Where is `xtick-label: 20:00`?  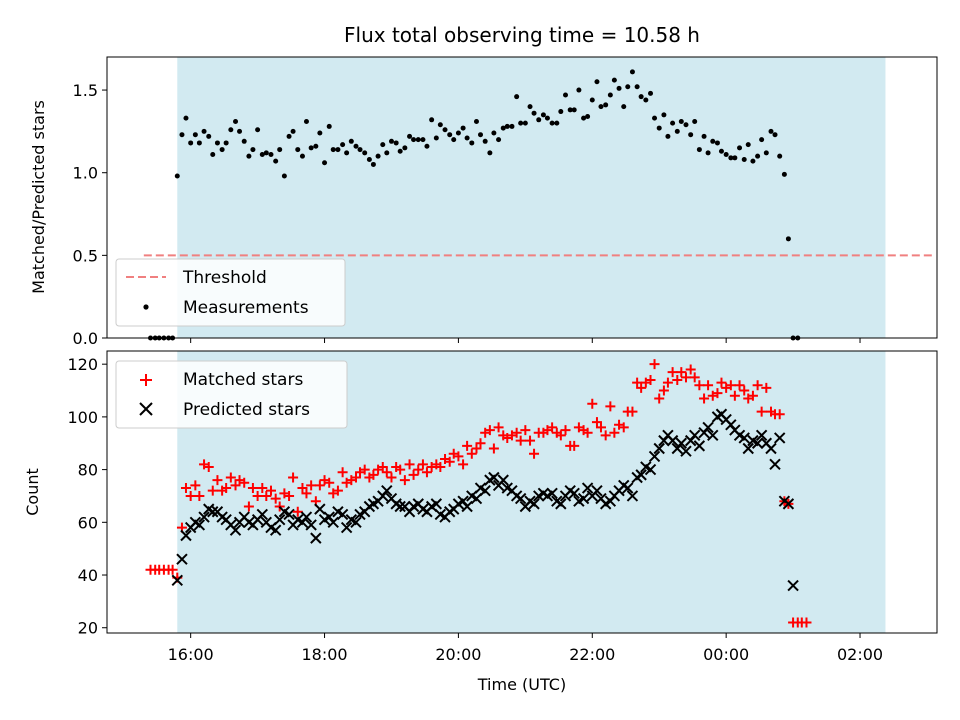 xtick-label: 20:00 is located at coordinates (458, 654).